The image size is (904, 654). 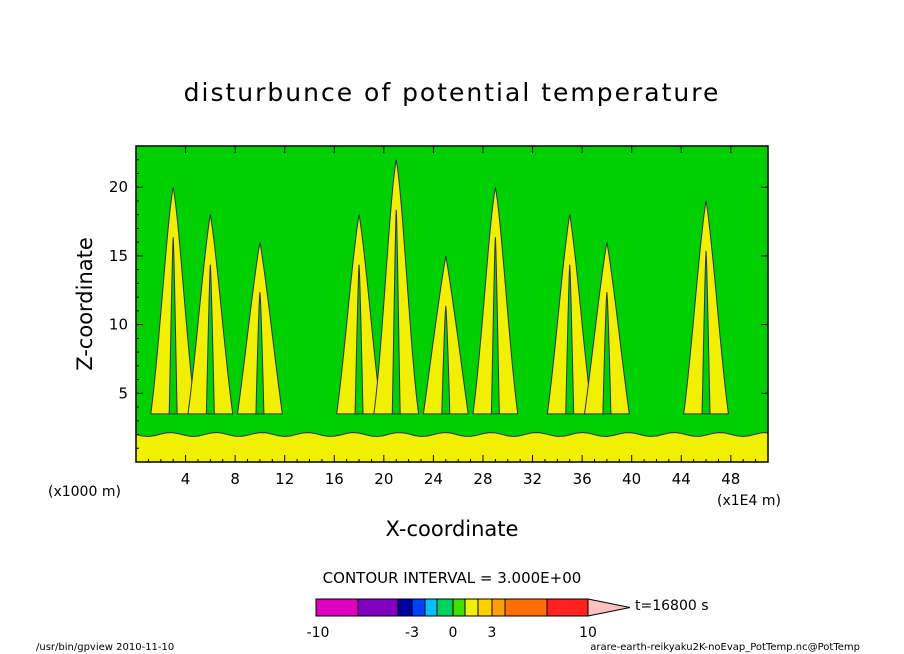 What do you see at coordinates (452, 529) in the screenshot?
I see `x-axis-label: X-coordinate` at bounding box center [452, 529].